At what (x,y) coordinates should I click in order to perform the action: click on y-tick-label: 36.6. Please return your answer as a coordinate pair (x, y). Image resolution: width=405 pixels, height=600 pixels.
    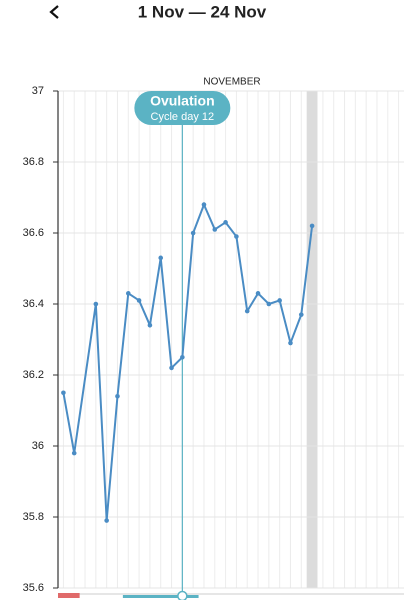
    Looking at the image, I should click on (33, 233).